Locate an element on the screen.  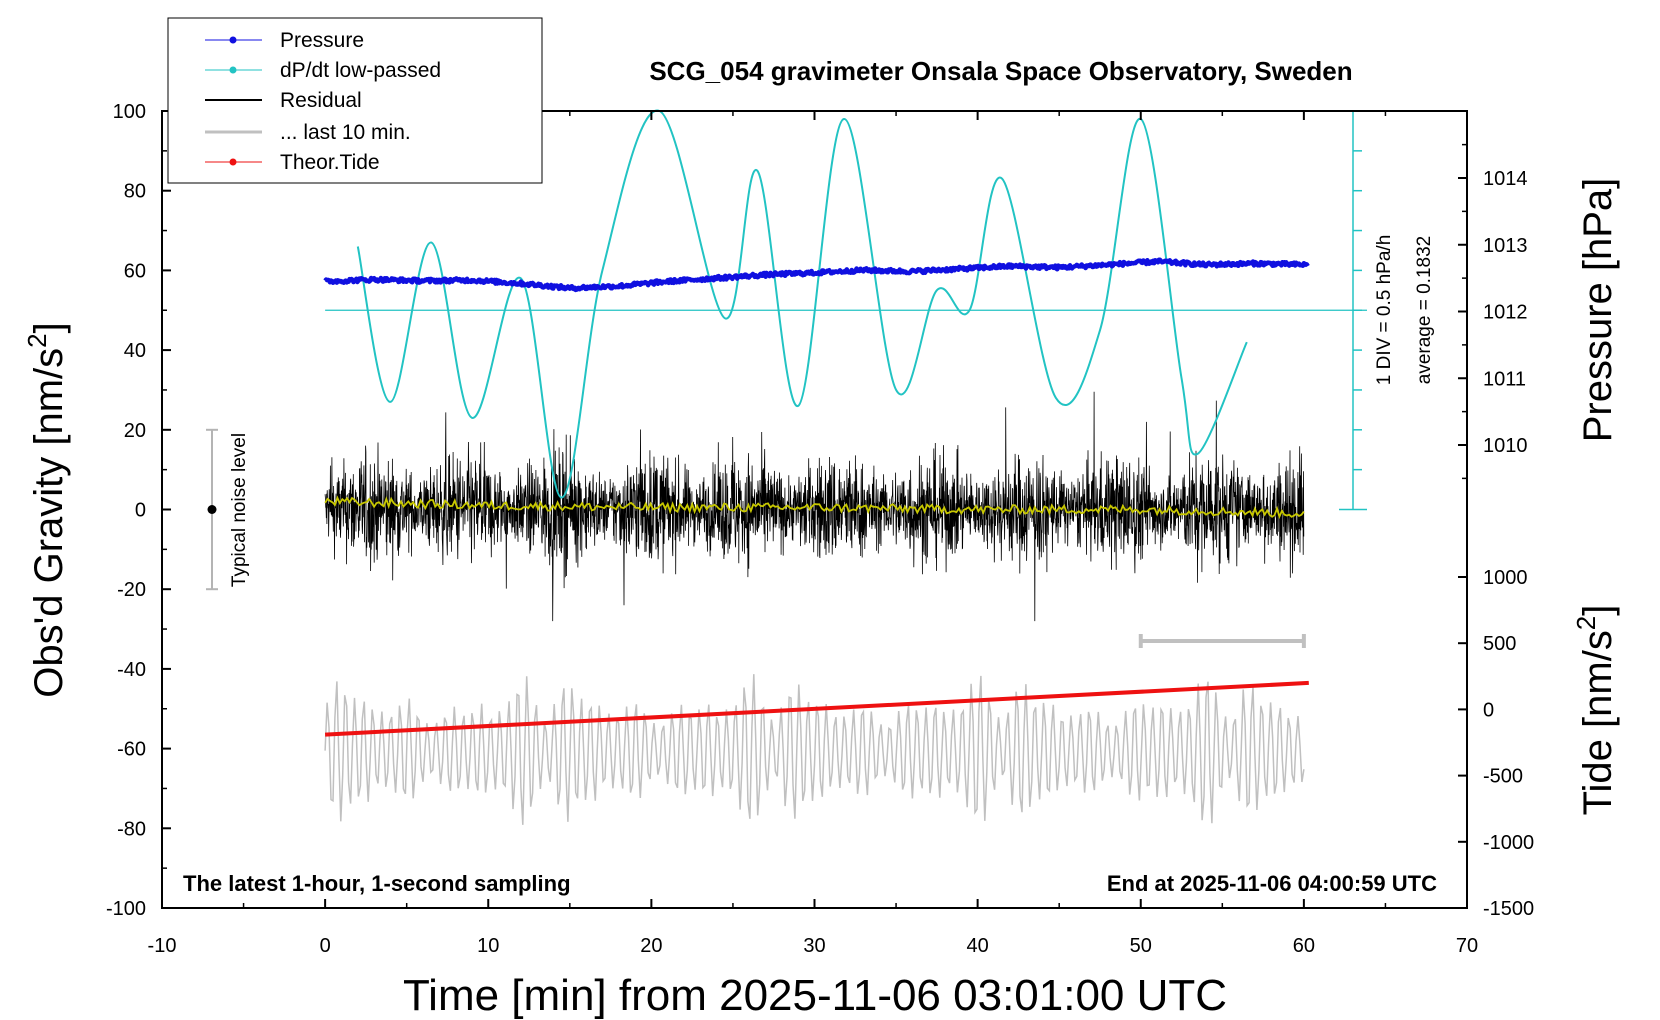
y-tick-label-pressure: 1011 is located at coordinates (1504, 379).